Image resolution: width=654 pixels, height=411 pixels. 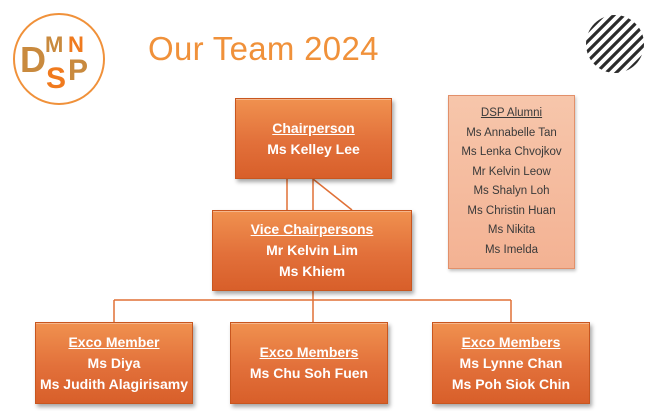 What do you see at coordinates (511, 230) in the screenshot?
I see `alumni-member: Ms Nikita` at bounding box center [511, 230].